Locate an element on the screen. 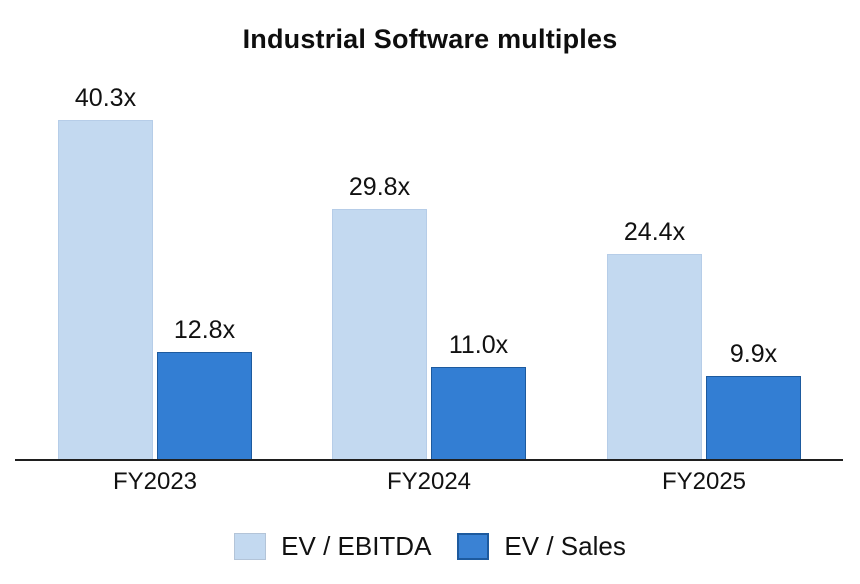 This screenshot has width=860, height=584. value-label-ev-ebitda-fy2025: 24.4x is located at coordinates (654, 232).